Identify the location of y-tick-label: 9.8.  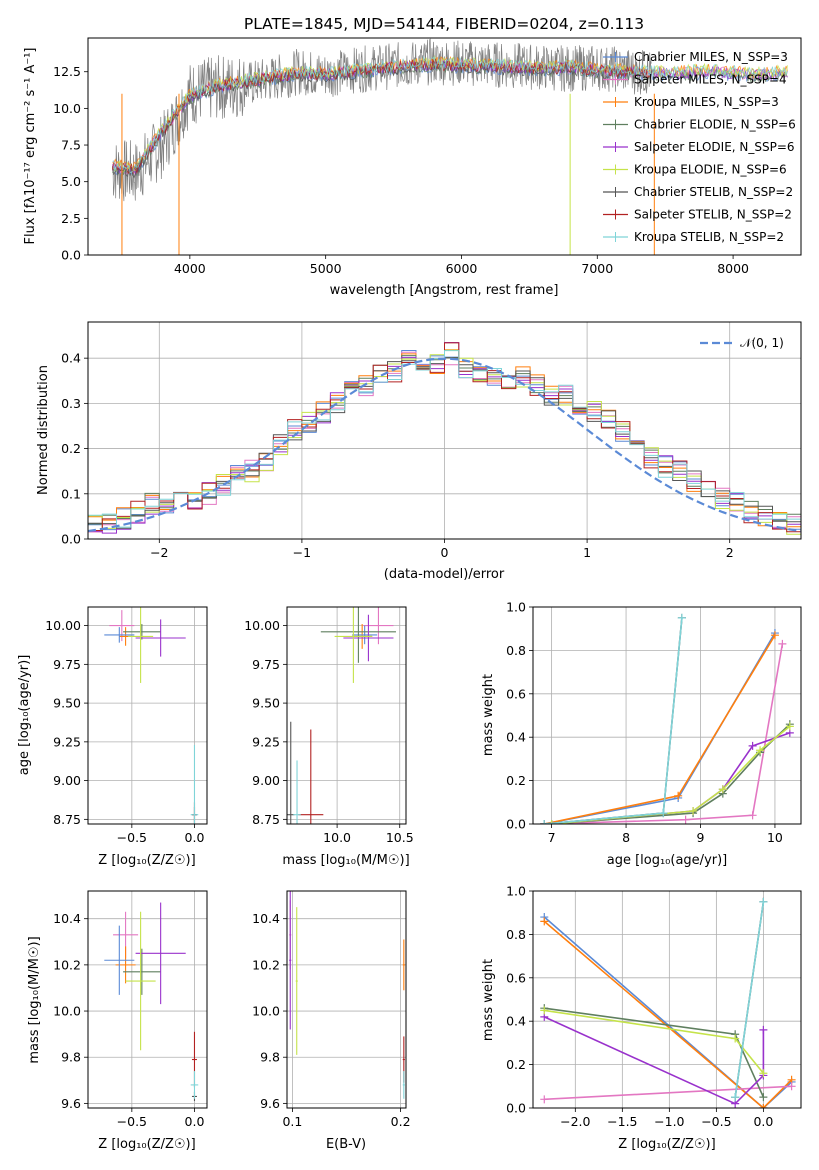
(71, 1057).